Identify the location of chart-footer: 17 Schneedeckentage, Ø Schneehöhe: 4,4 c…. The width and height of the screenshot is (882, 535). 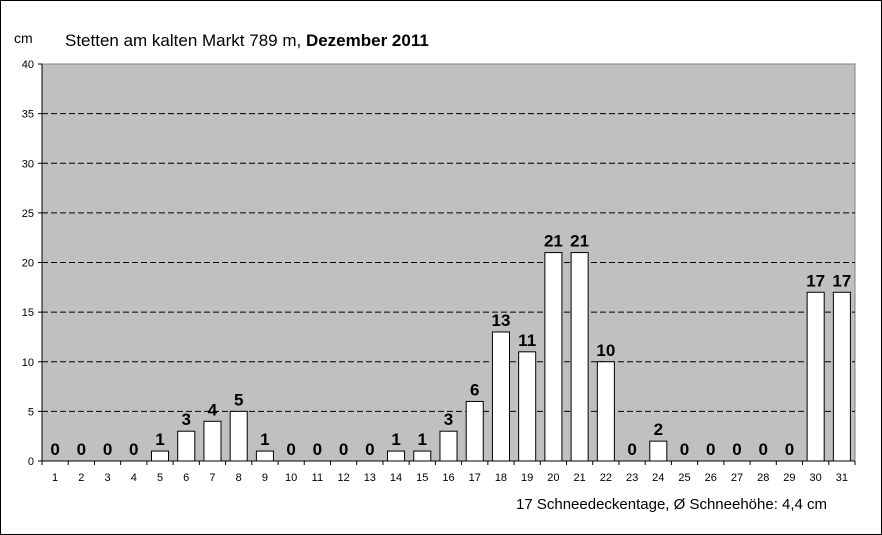
(672, 504).